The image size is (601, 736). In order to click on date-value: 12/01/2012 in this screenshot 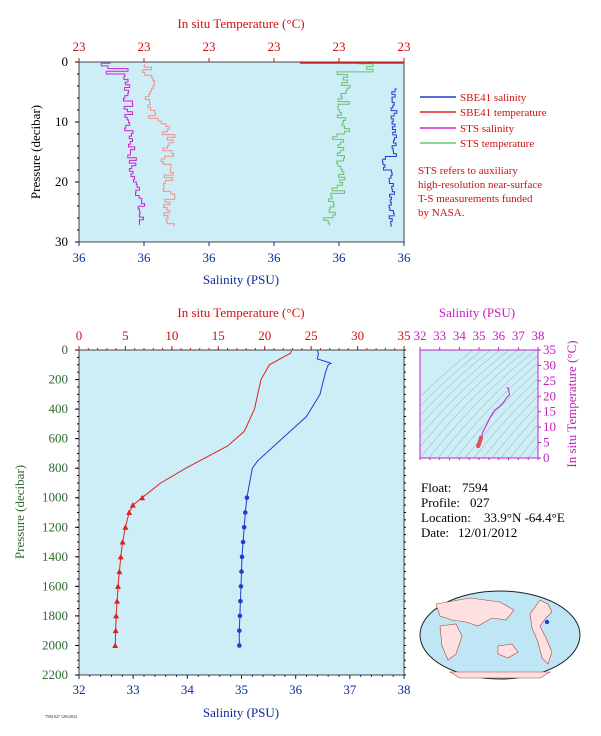, I will do `click(487, 532)`.